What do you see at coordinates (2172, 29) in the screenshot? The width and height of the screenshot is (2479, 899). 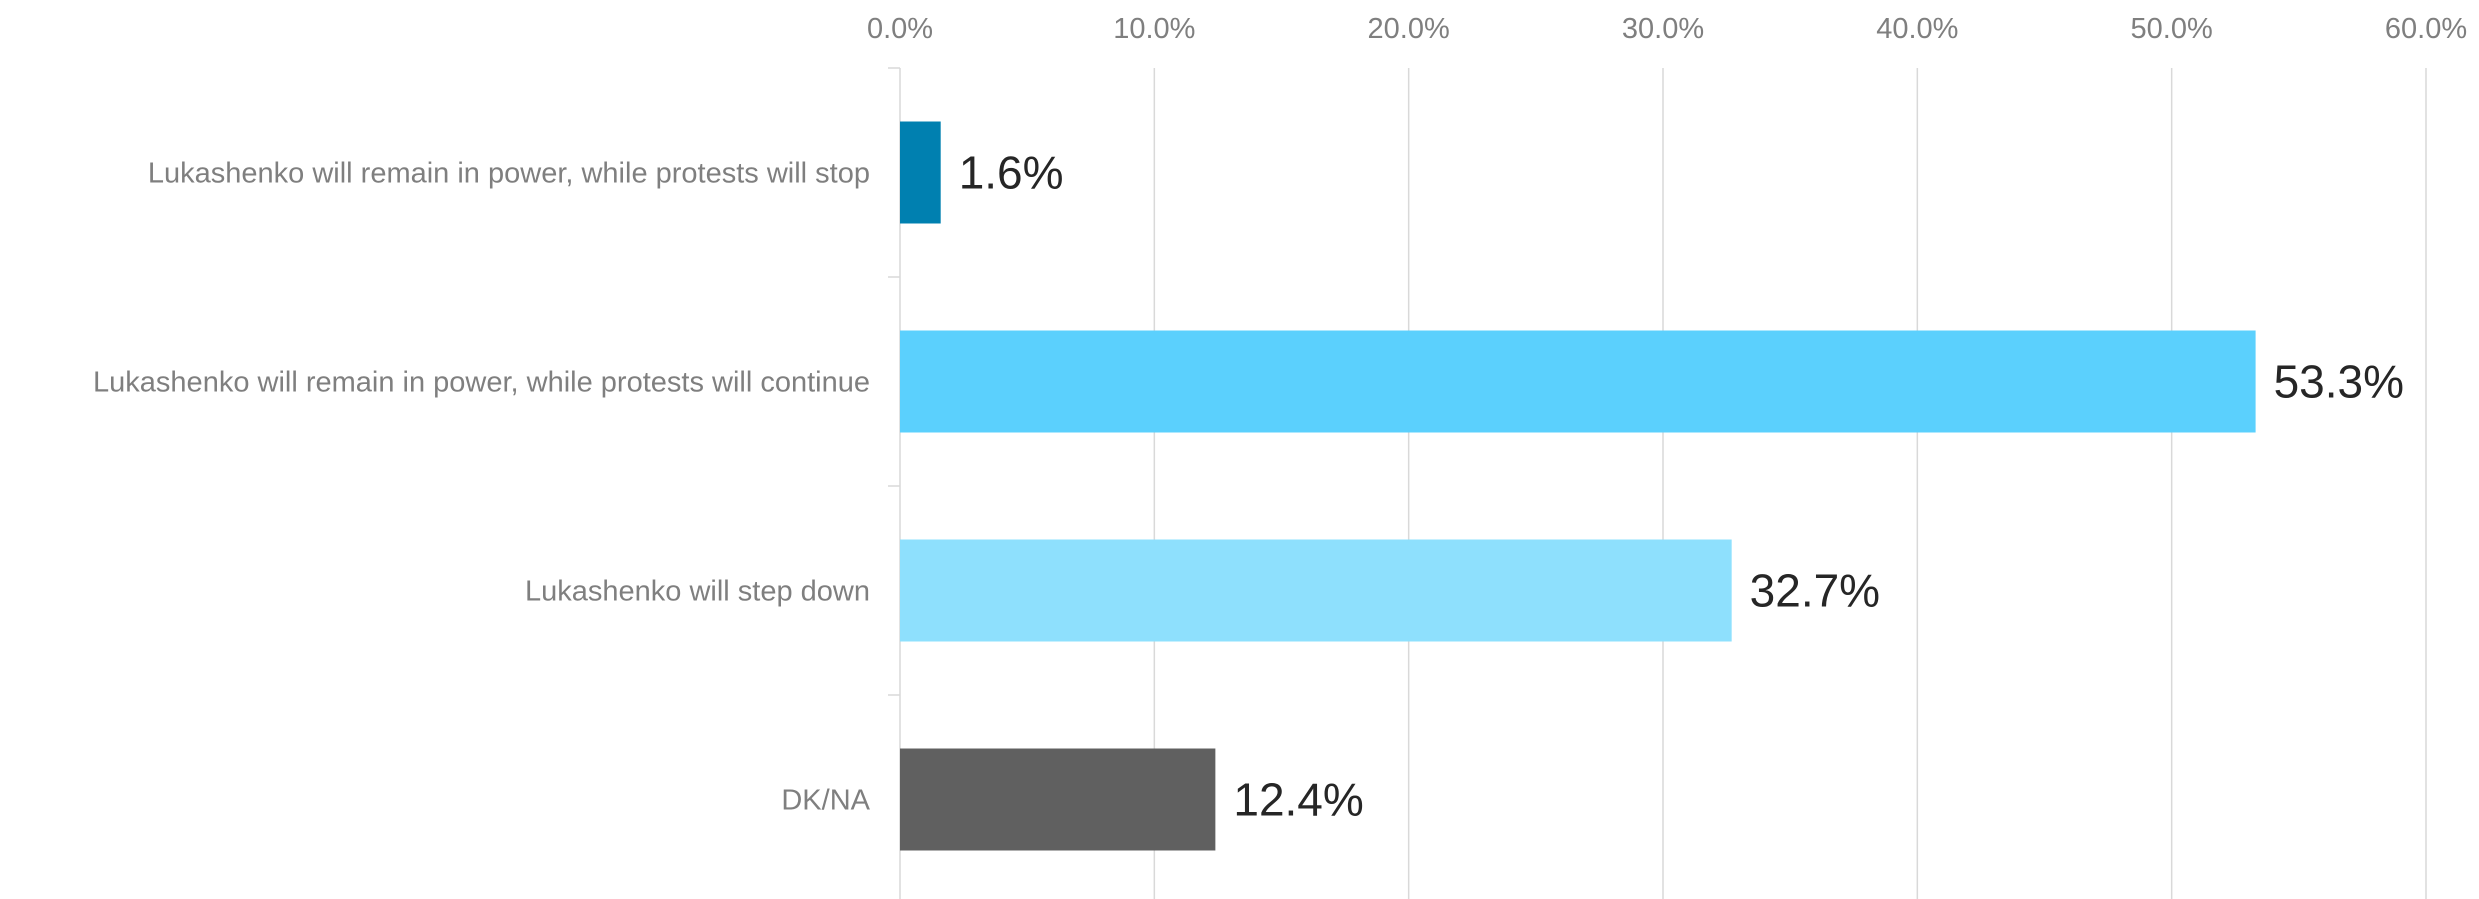 I see `x-tick-label: 50.0%` at bounding box center [2172, 29].